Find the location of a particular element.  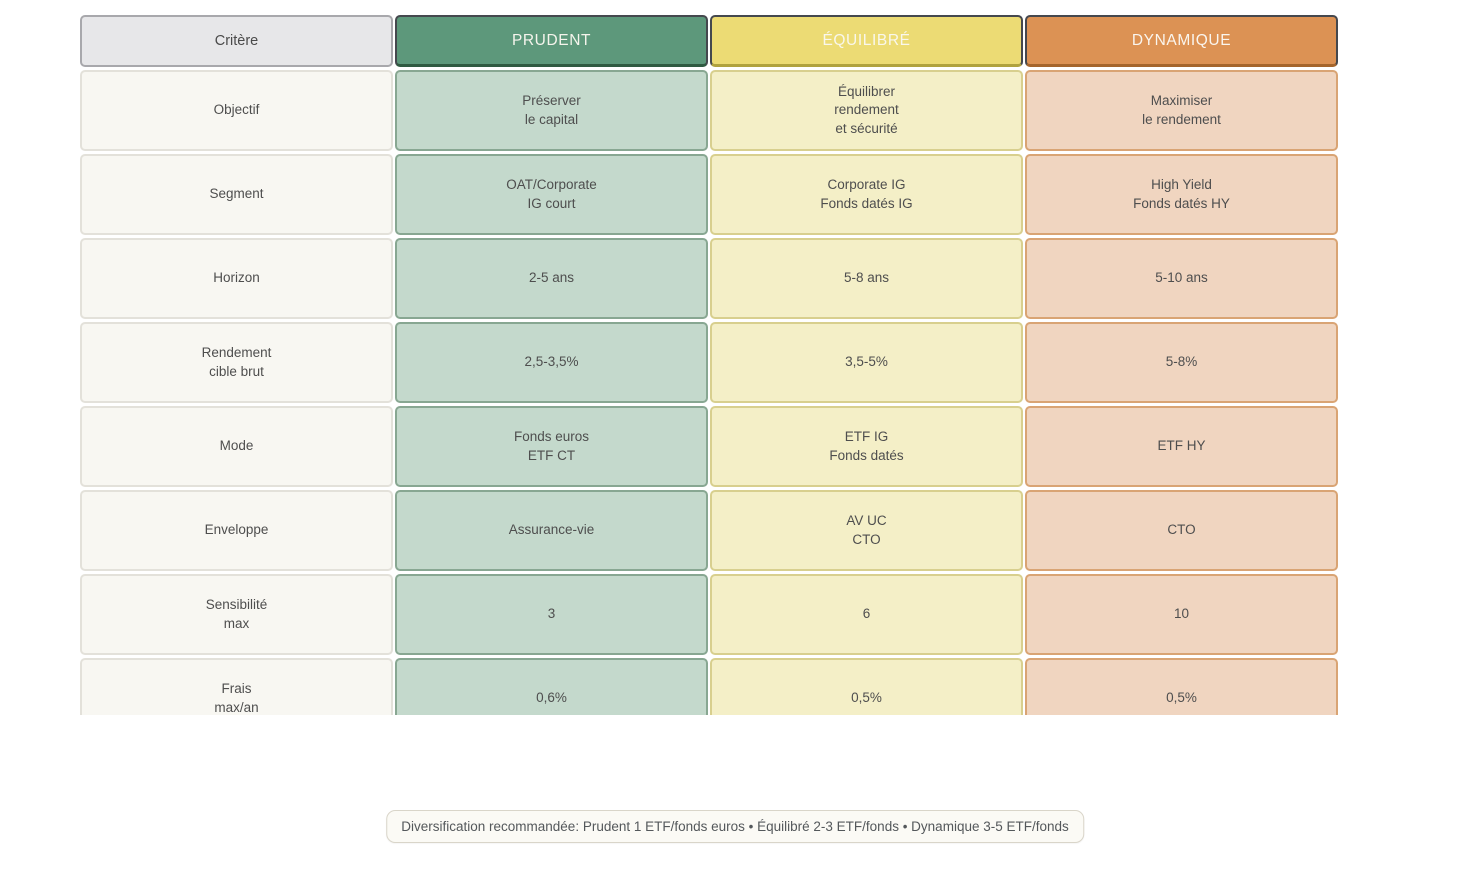

value-cell: ETF HY is located at coordinates (1181, 446).